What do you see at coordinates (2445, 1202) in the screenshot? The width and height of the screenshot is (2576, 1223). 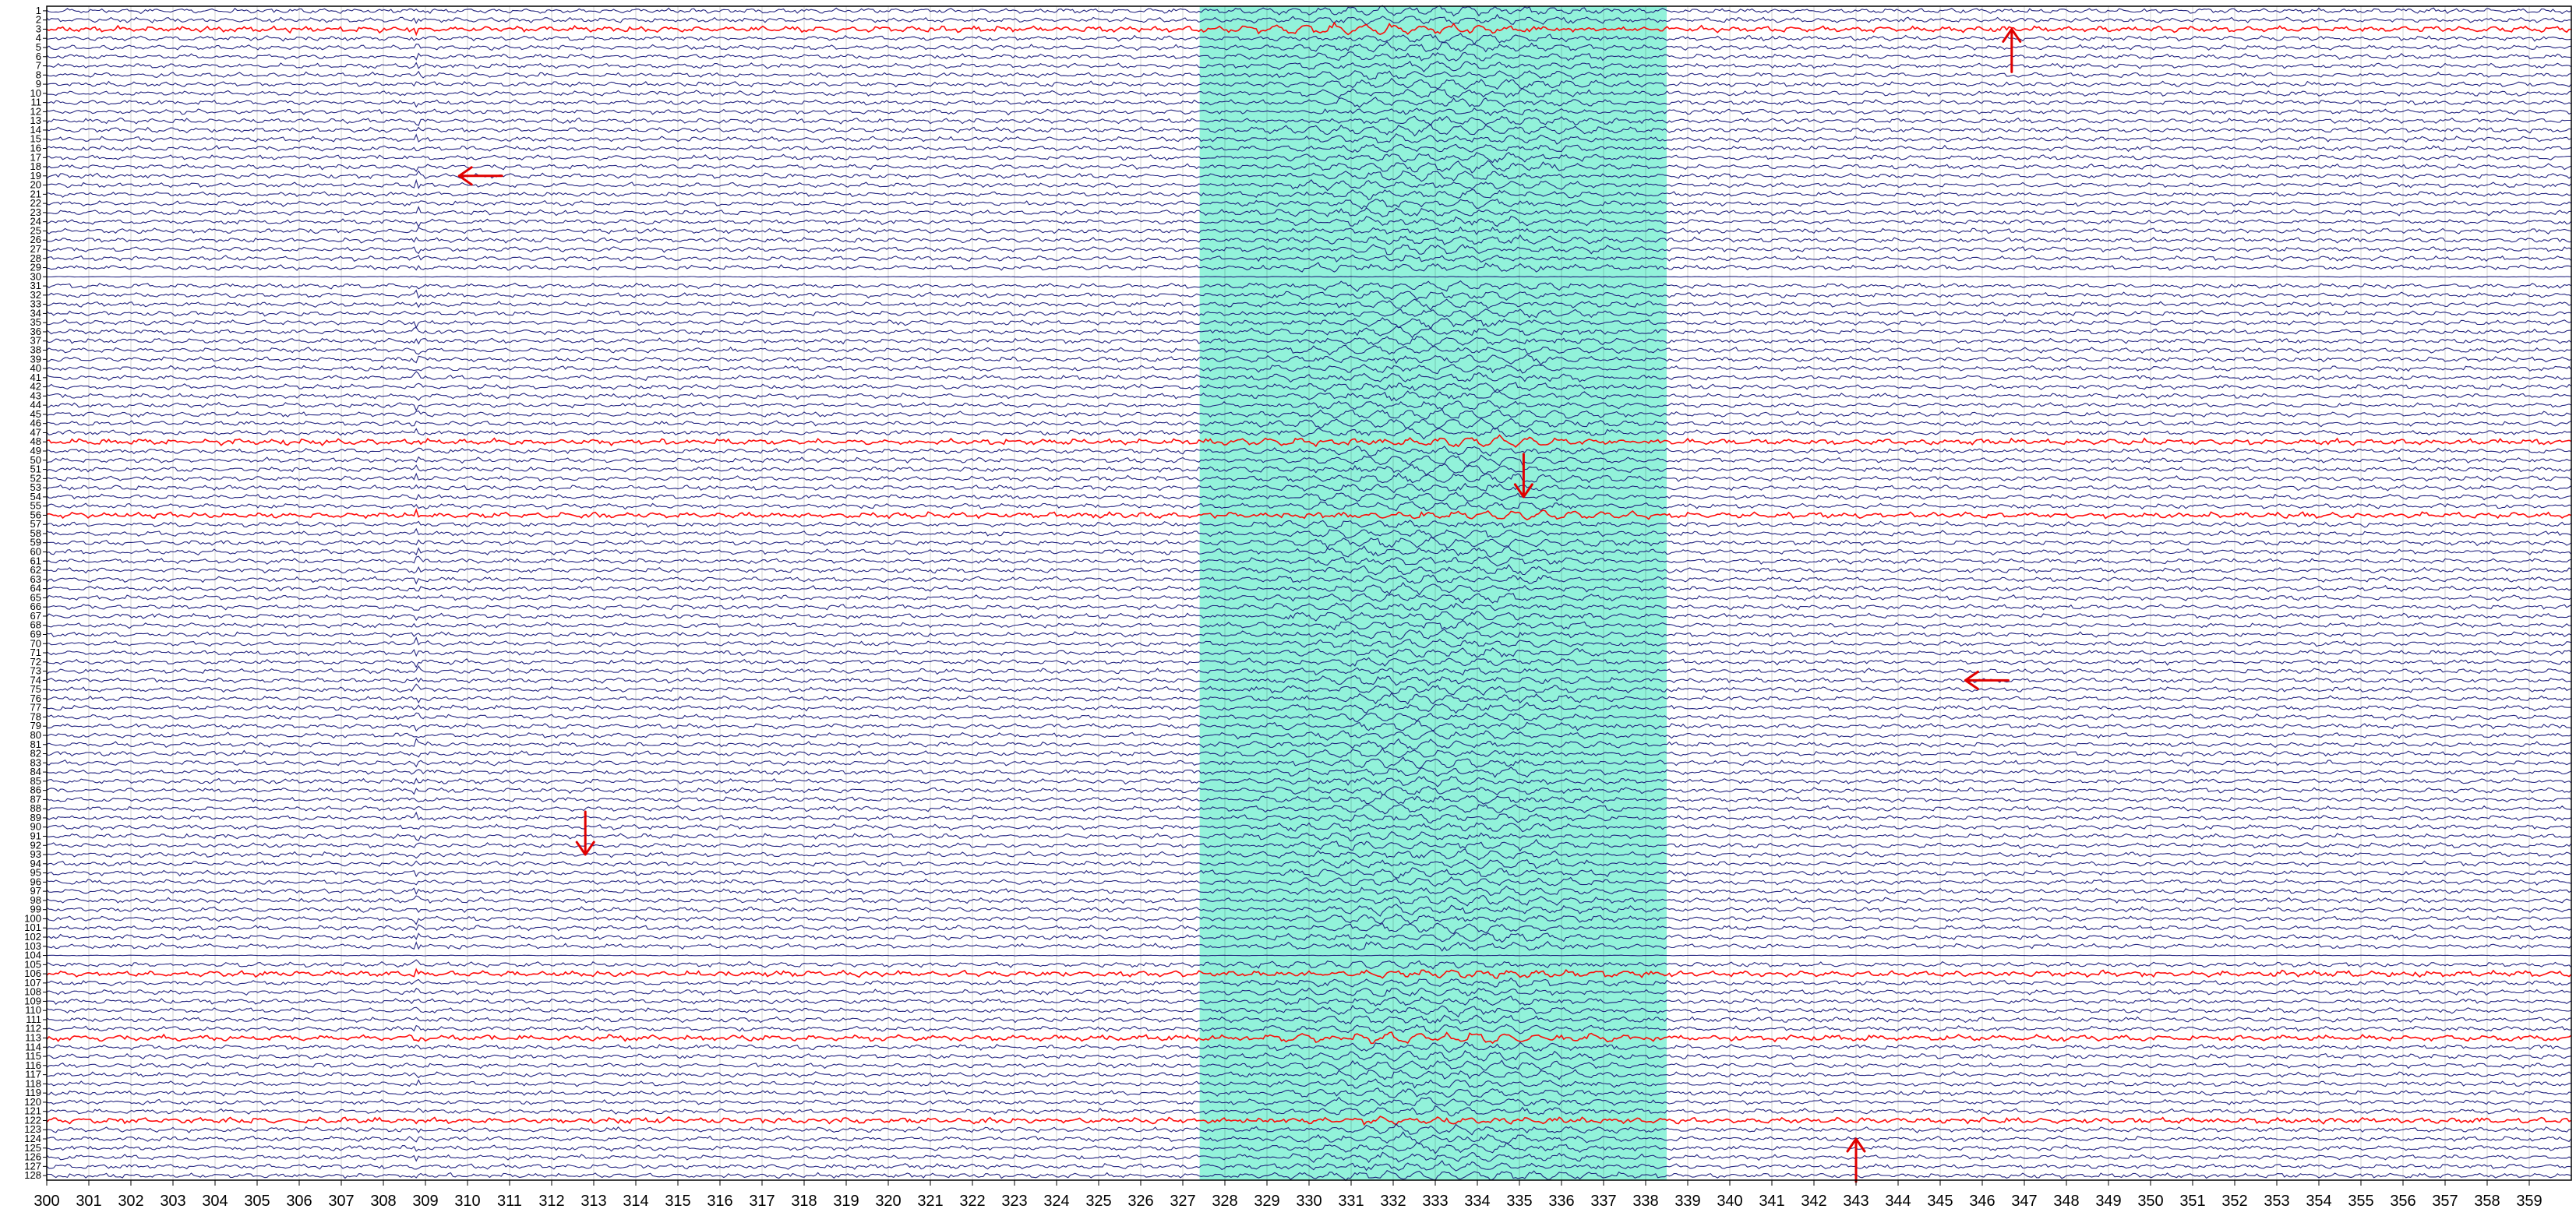 I see `x-tick-label: 357` at bounding box center [2445, 1202].